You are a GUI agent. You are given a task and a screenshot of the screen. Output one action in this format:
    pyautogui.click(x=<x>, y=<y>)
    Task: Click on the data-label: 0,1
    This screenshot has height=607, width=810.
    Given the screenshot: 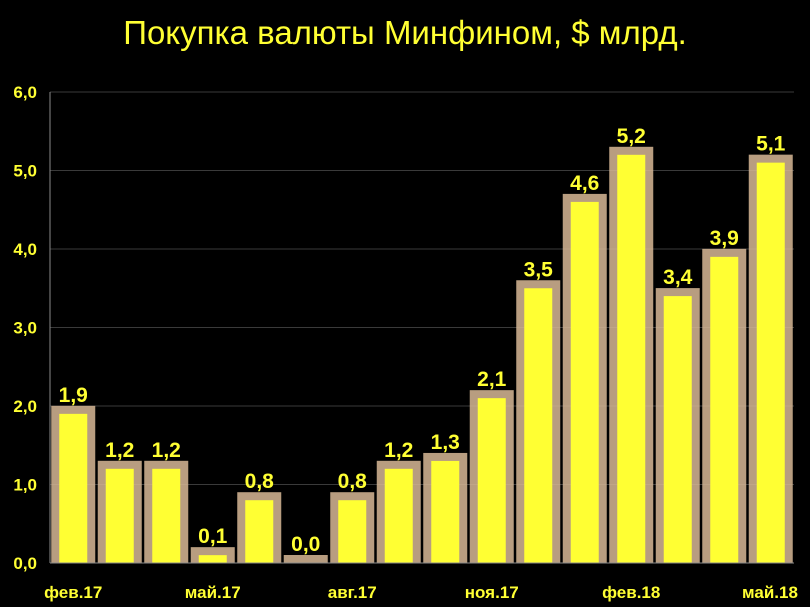 What is the action you would take?
    pyautogui.click(x=213, y=536)
    